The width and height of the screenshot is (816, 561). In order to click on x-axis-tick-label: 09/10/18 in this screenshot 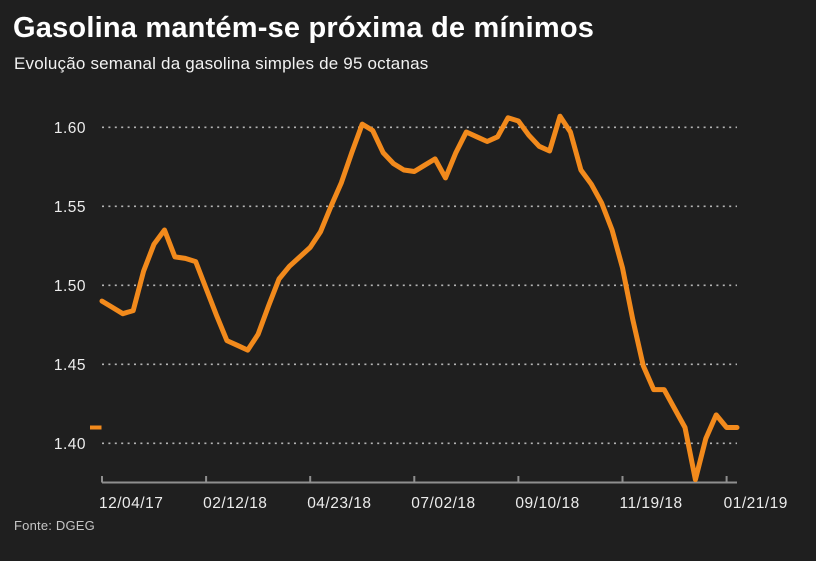, I will do `click(547, 503)`.